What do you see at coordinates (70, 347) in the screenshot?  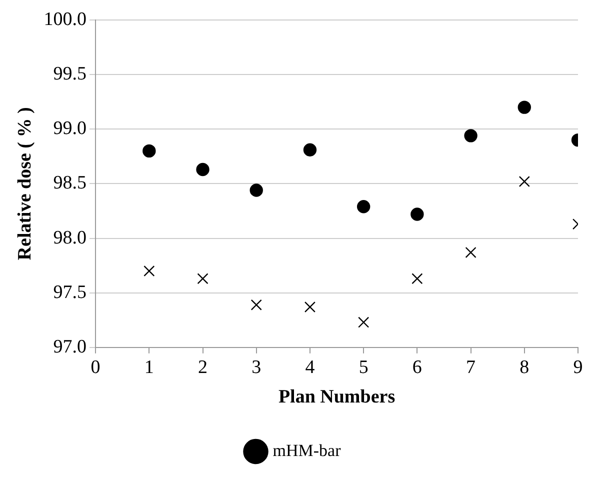 I see `y-tick-label: 97.0` at bounding box center [70, 347].